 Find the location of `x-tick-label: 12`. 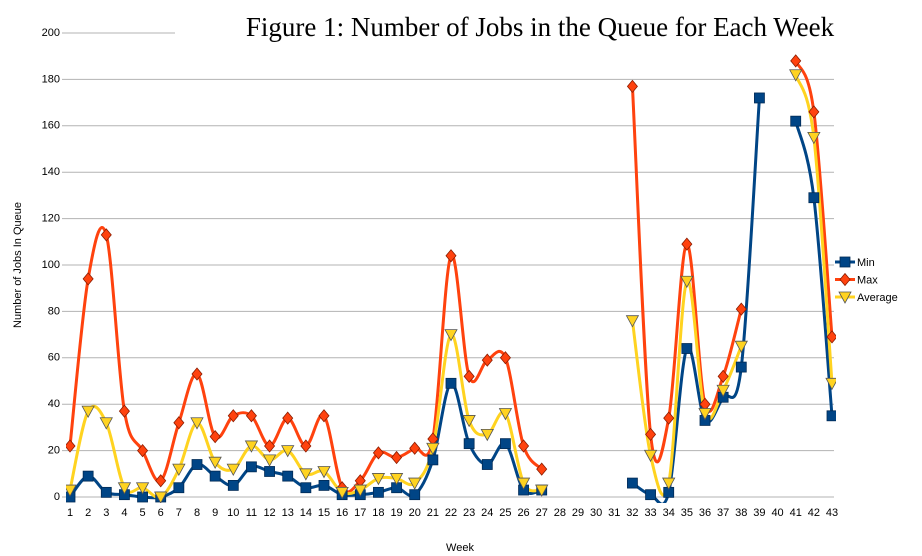

x-tick-label: 12 is located at coordinates (269, 513).